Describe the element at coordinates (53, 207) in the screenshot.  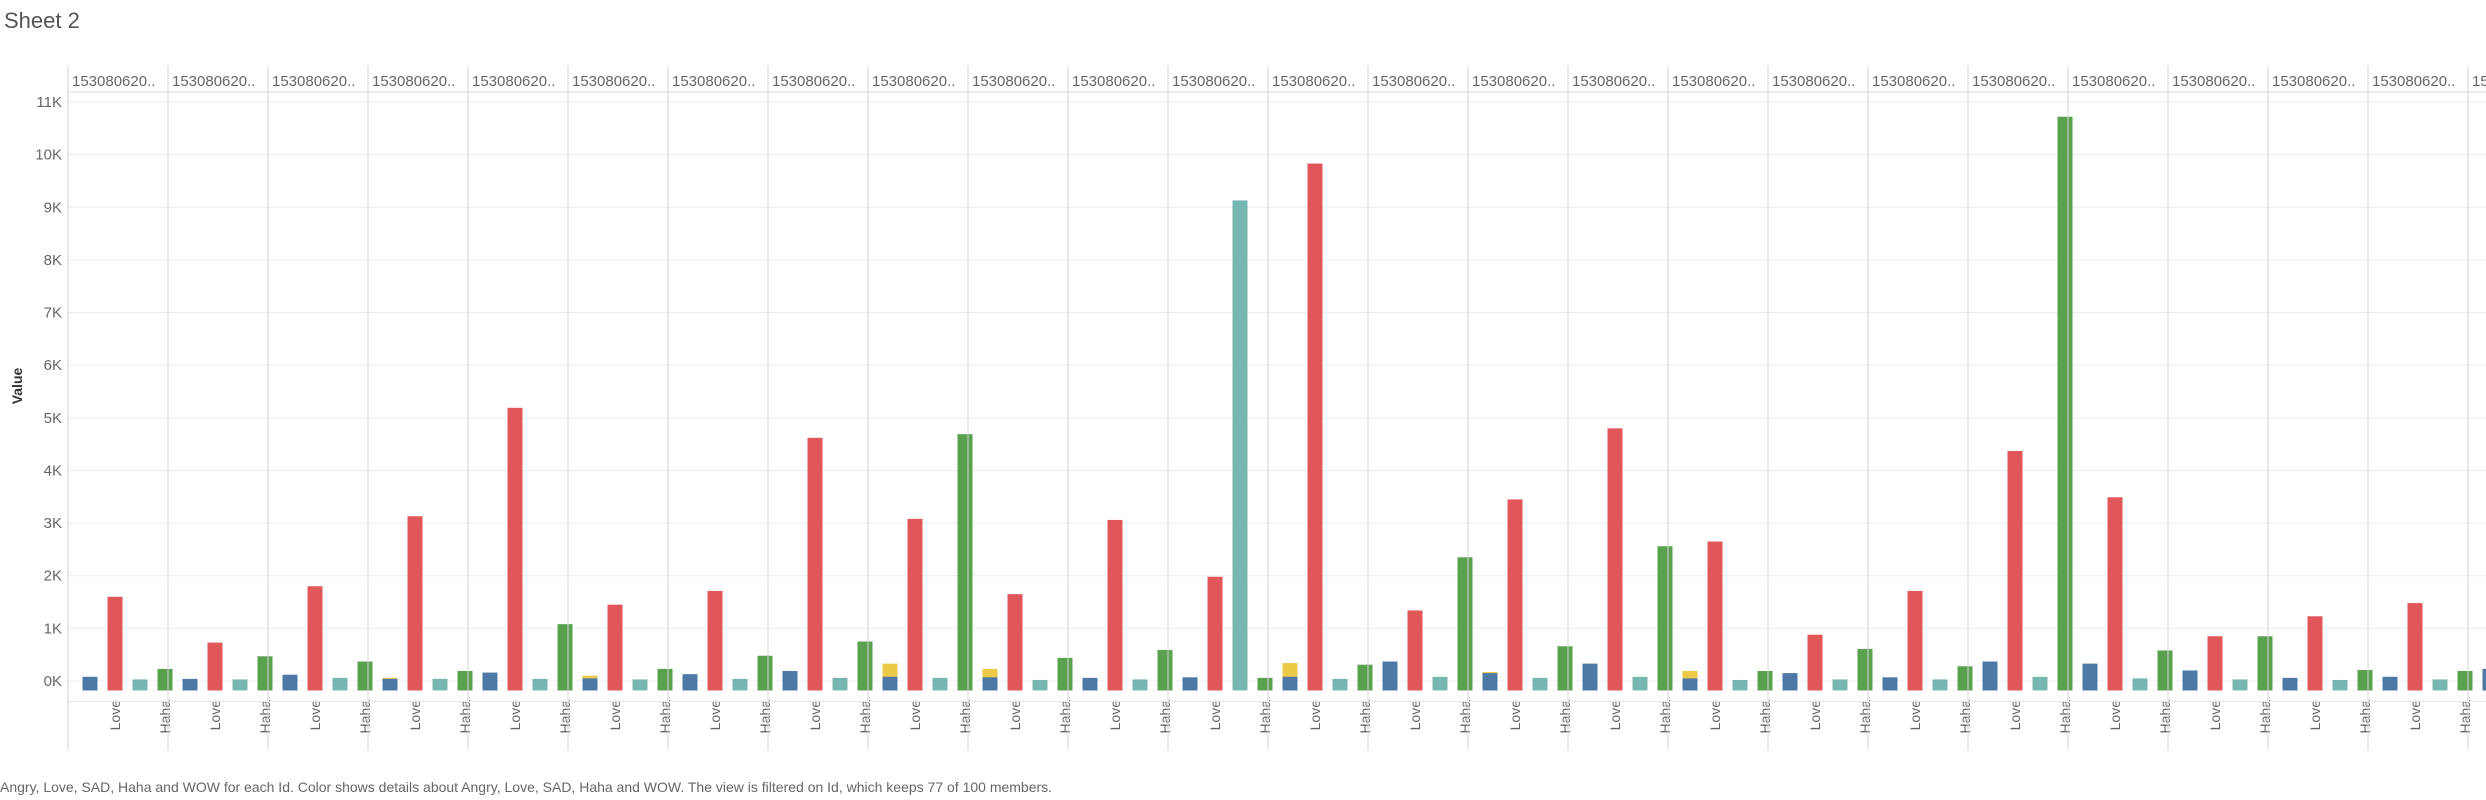
I see `y-tick-label: 9K` at that location.